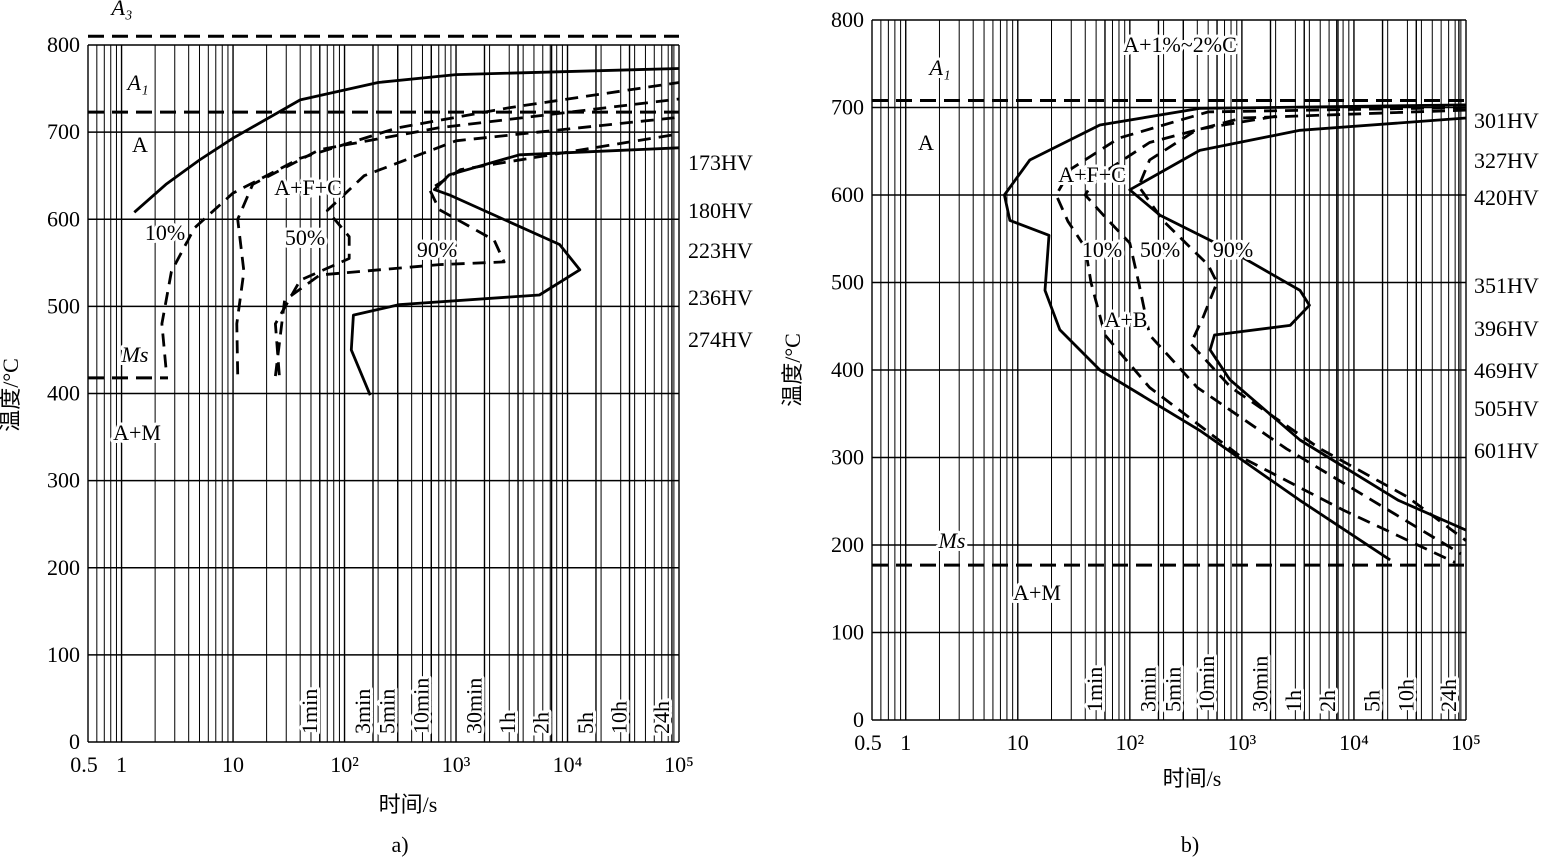 This screenshot has height=866, width=1560. What do you see at coordinates (120, 10) in the screenshot?
I see `reference-label: A₃` at bounding box center [120, 10].